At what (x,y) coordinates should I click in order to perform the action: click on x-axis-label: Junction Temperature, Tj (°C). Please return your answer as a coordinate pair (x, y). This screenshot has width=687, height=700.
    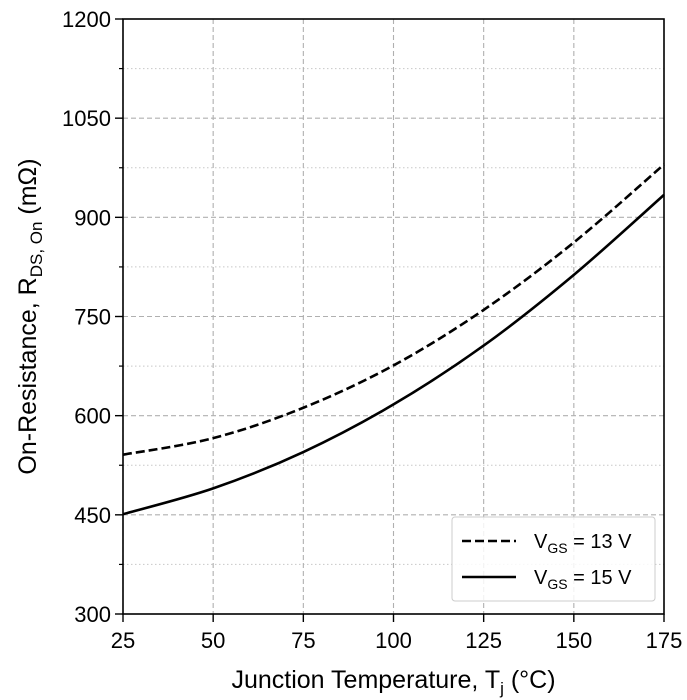
    Looking at the image, I should click on (393, 682).